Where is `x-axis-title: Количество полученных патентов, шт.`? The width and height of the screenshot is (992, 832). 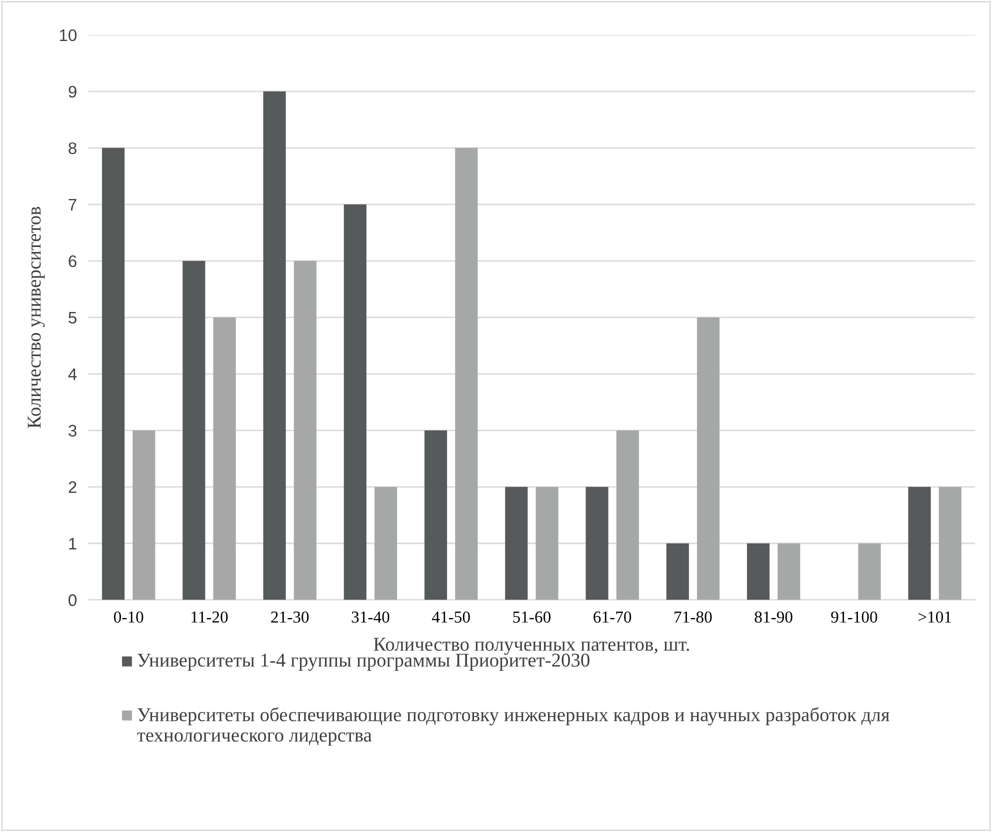
x-axis-title: Количество полученных патентов, шт. is located at coordinates (532, 646).